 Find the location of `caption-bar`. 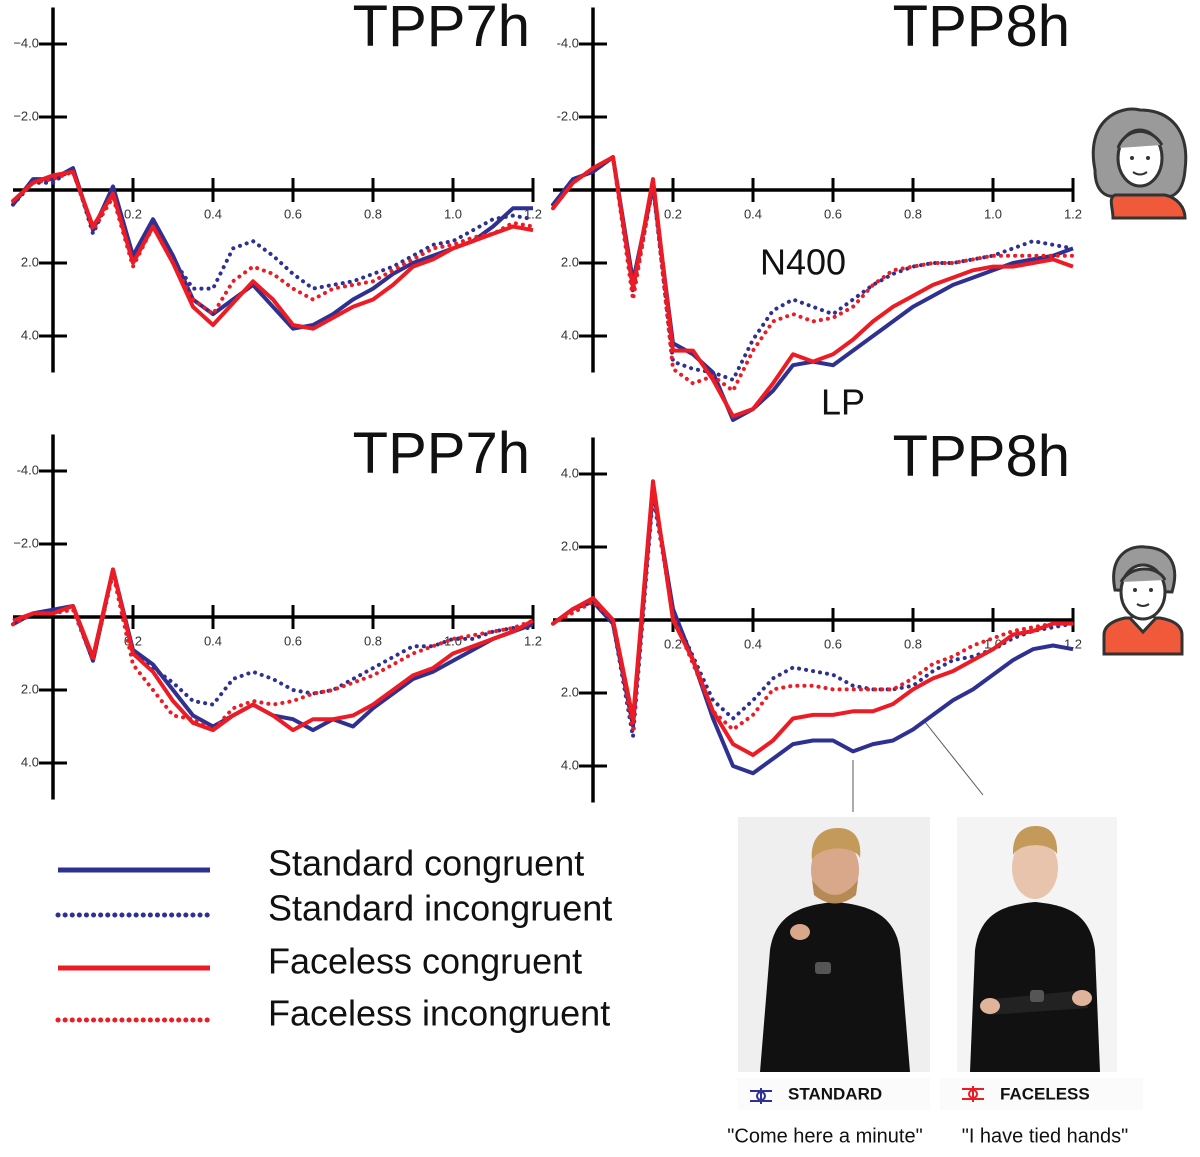

caption-bar is located at coordinates (834, 1094).